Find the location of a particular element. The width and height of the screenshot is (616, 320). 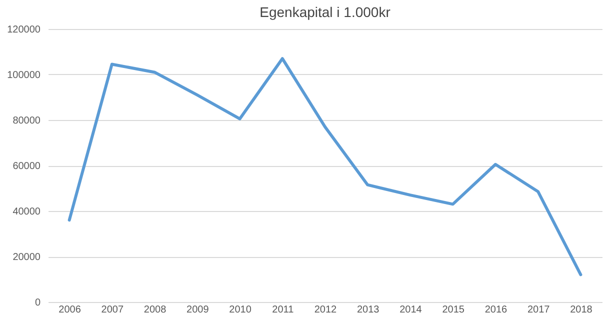

x-tick-label: 2016 is located at coordinates (496, 310).